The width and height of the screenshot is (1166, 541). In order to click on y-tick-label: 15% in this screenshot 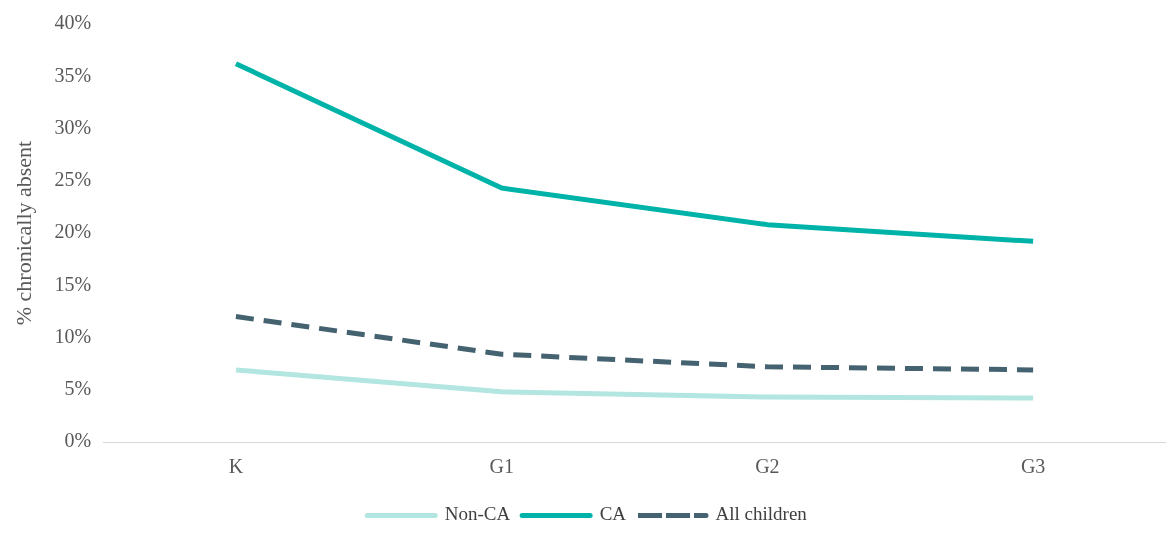, I will do `click(73, 283)`.